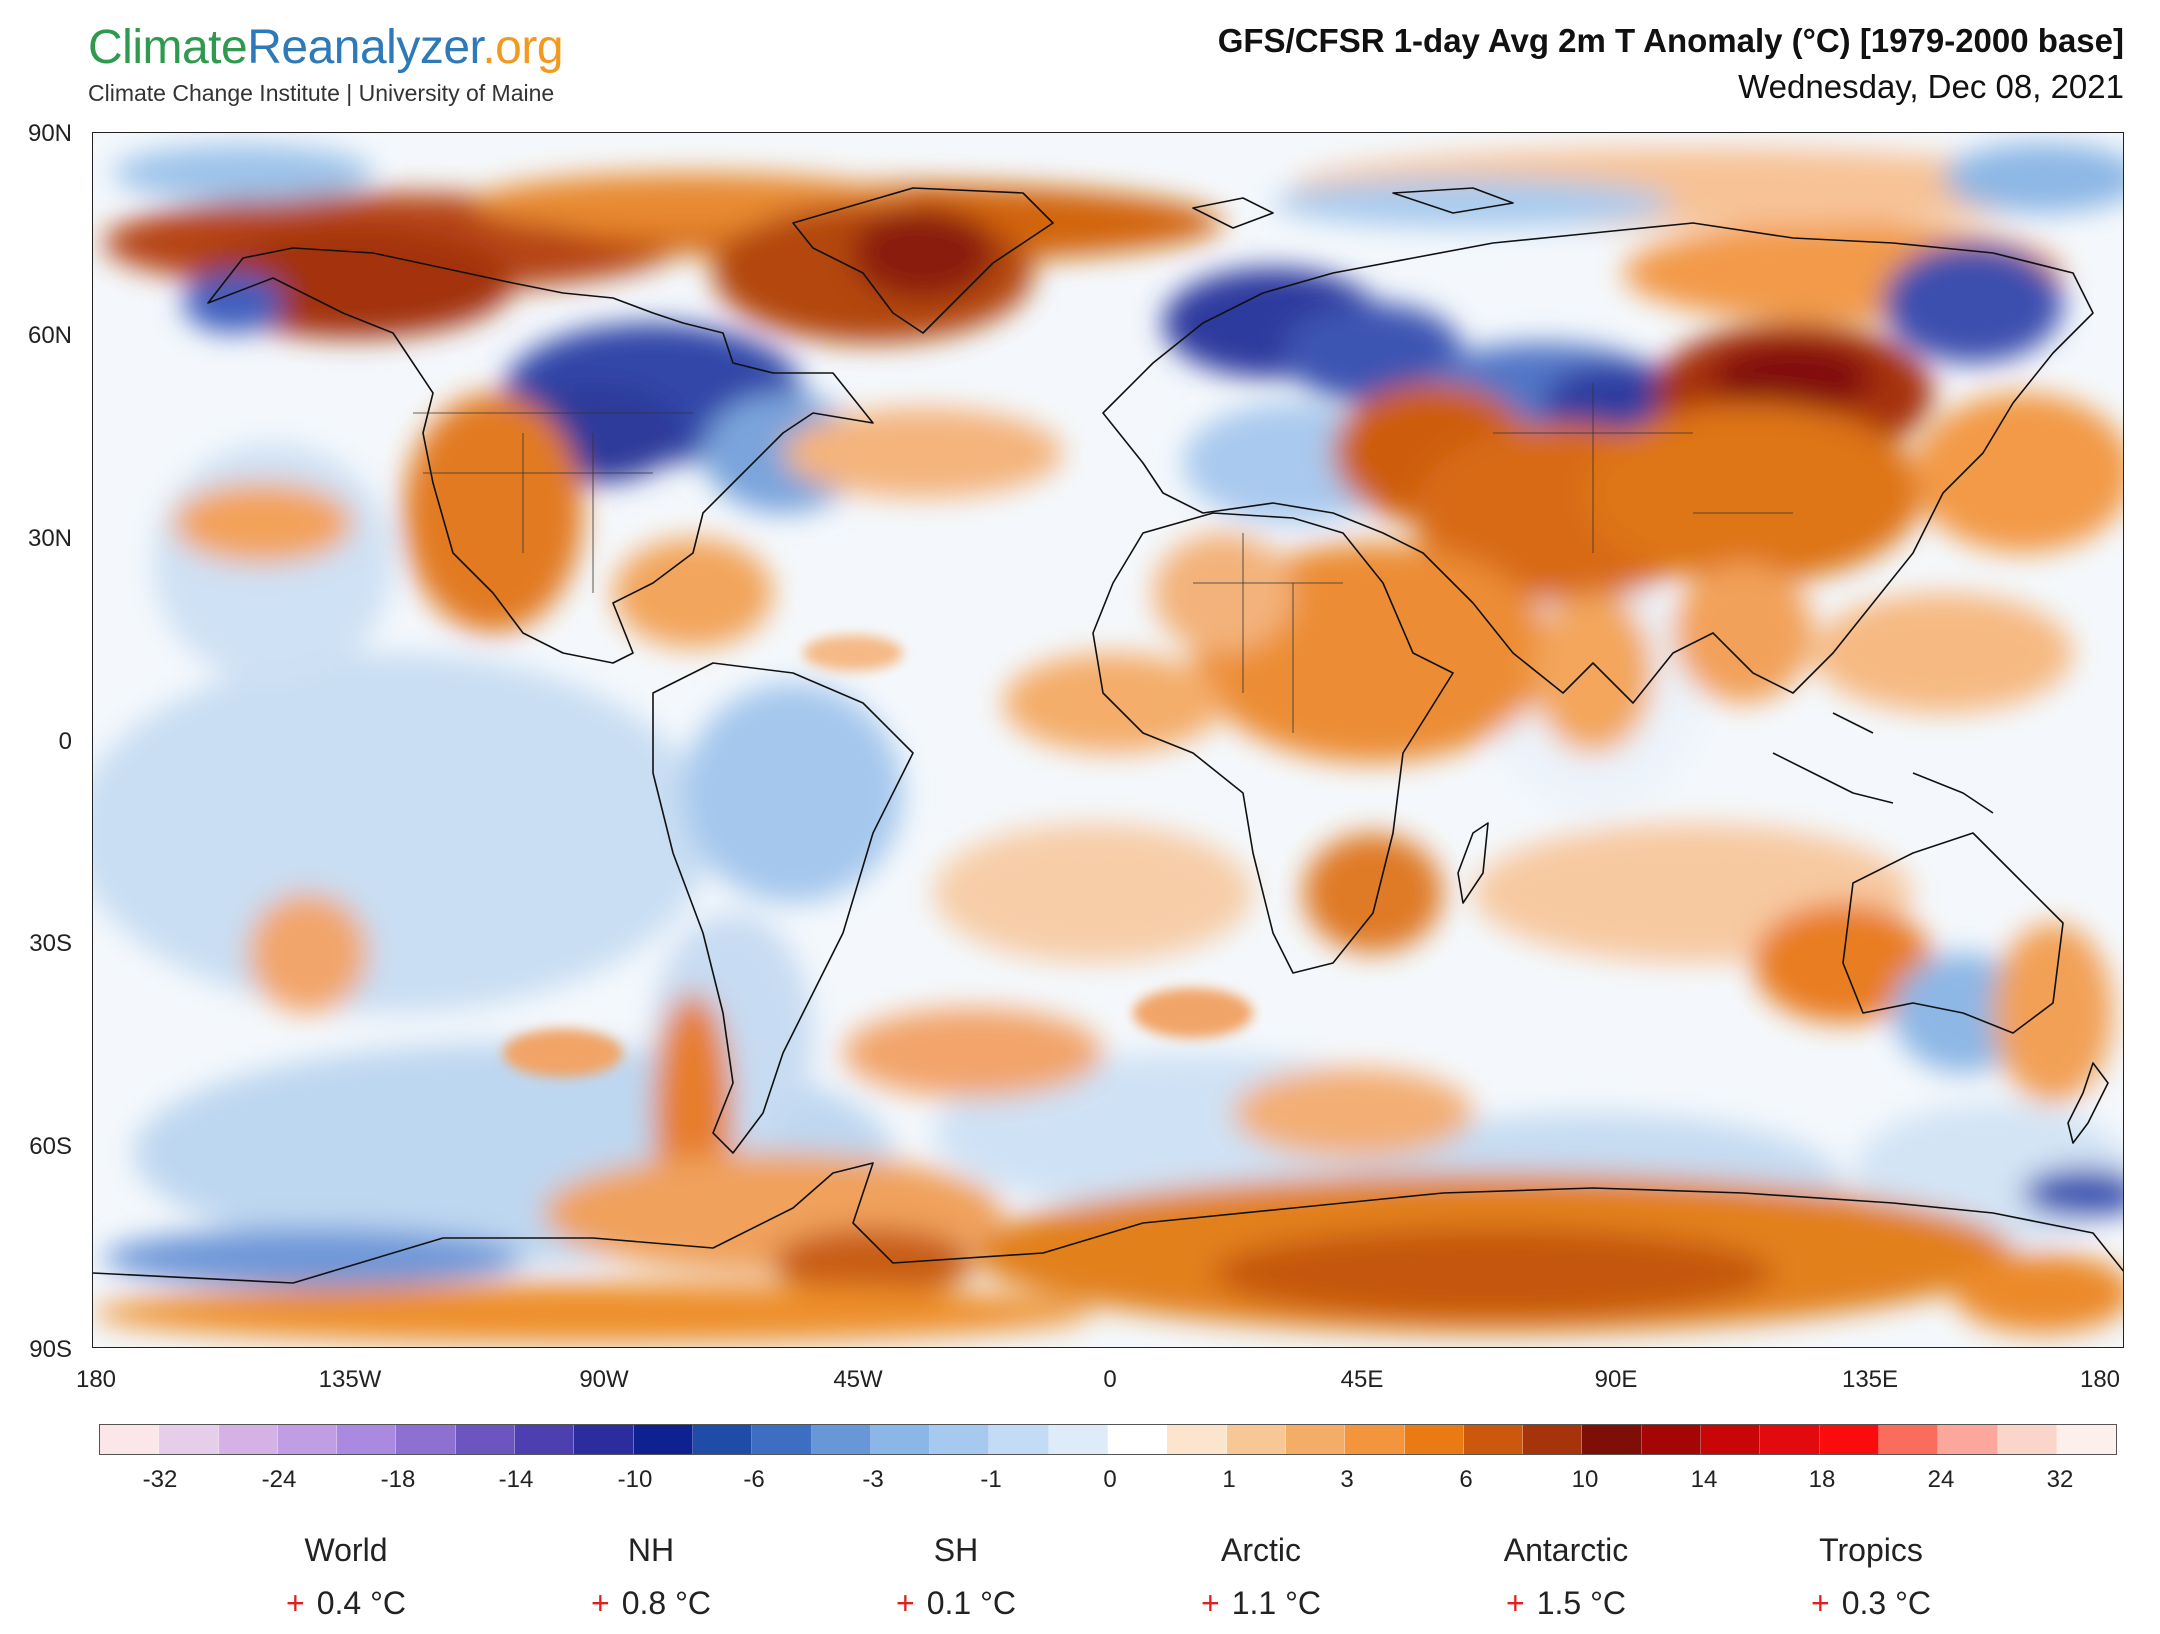 The width and height of the screenshot is (2160, 1634). I want to click on lat-label-60n: 60N, so click(49, 335).